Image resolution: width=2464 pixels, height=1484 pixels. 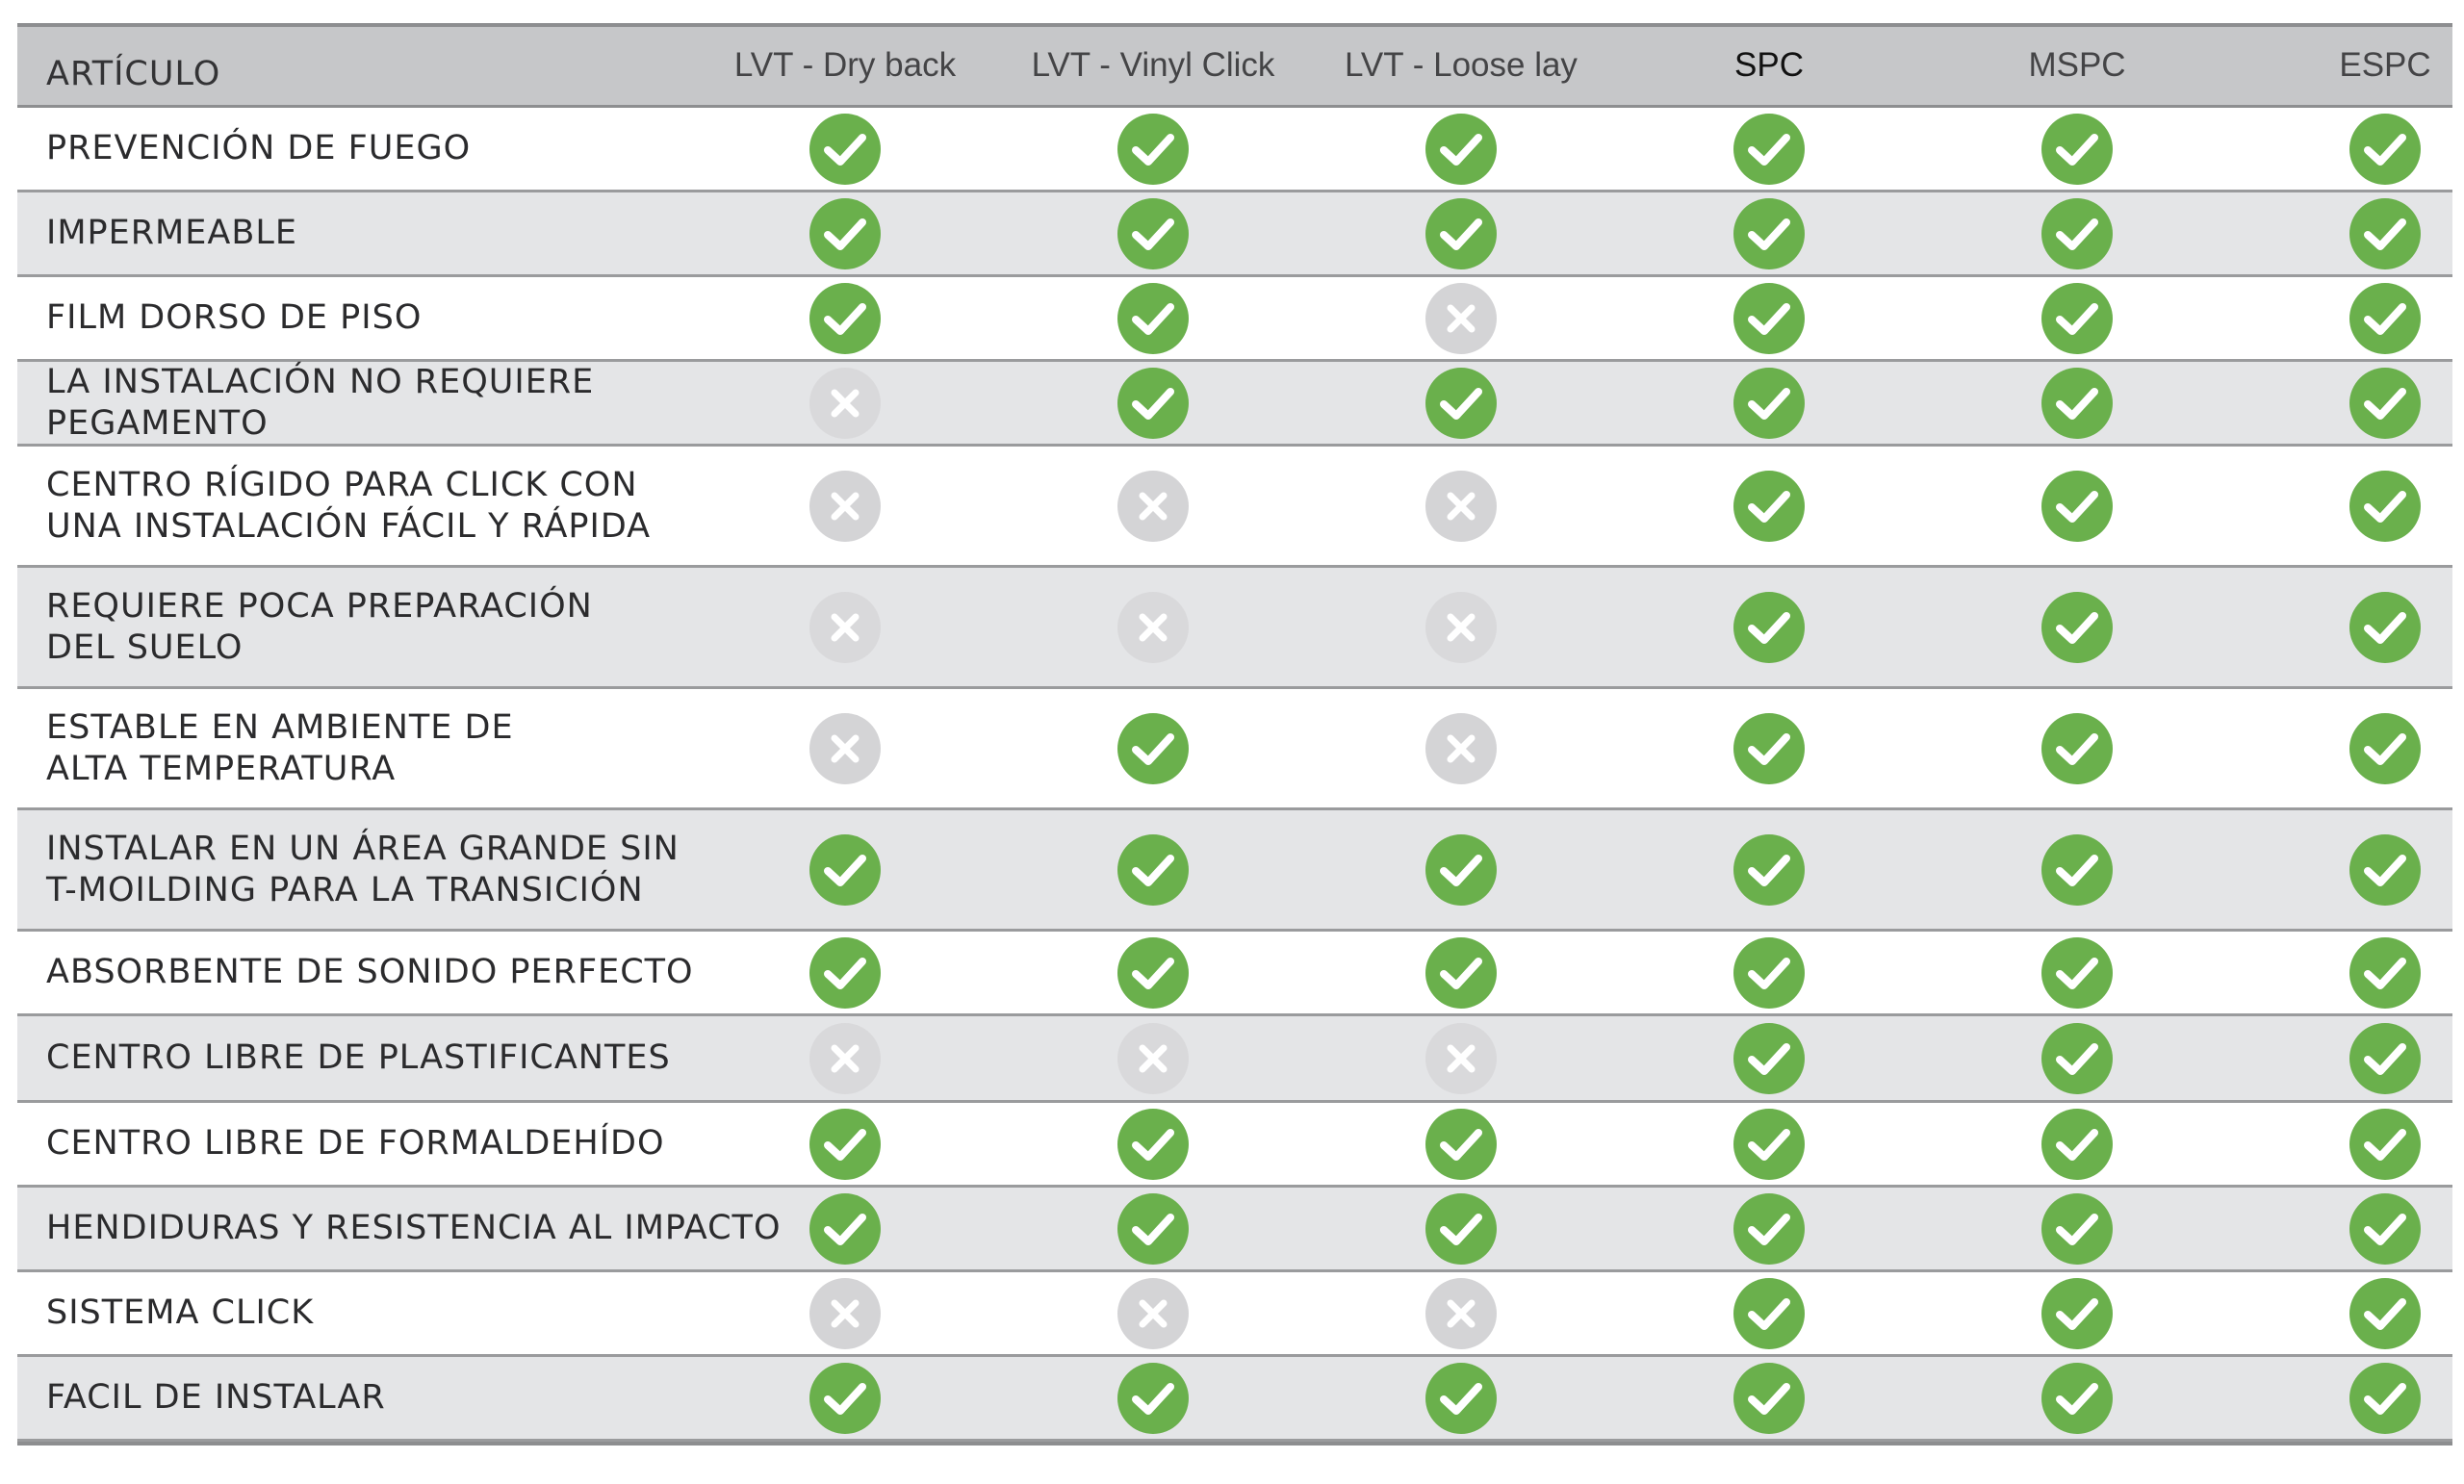 What do you see at coordinates (355, 1144) in the screenshot?
I see `row-label: CENTRO LIBRE DE FORMALDEHÍDO` at bounding box center [355, 1144].